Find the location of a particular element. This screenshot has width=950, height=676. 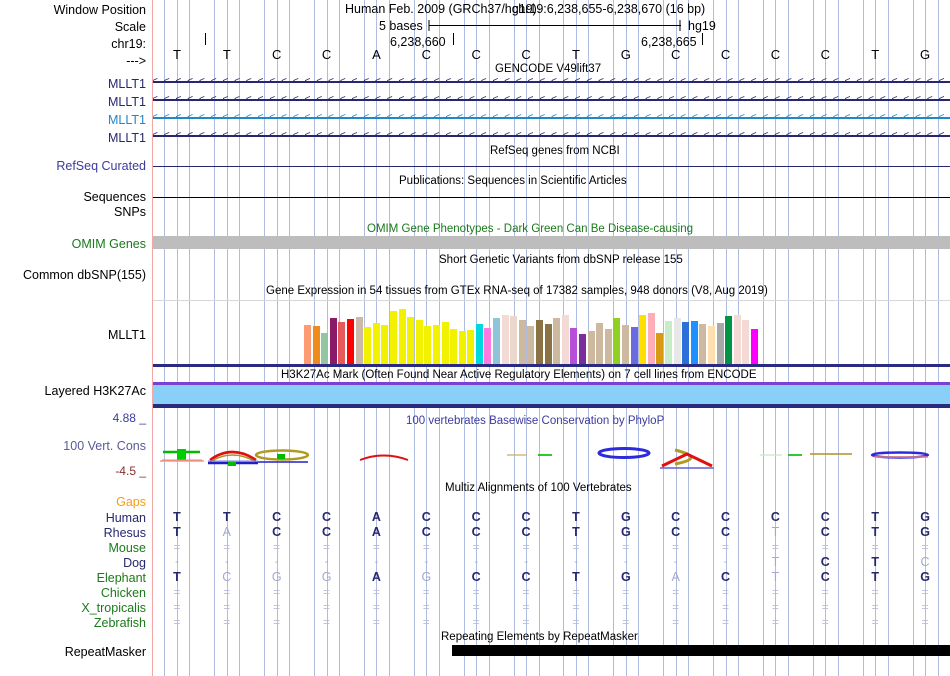

omim-gene-bar is located at coordinates (551, 242).